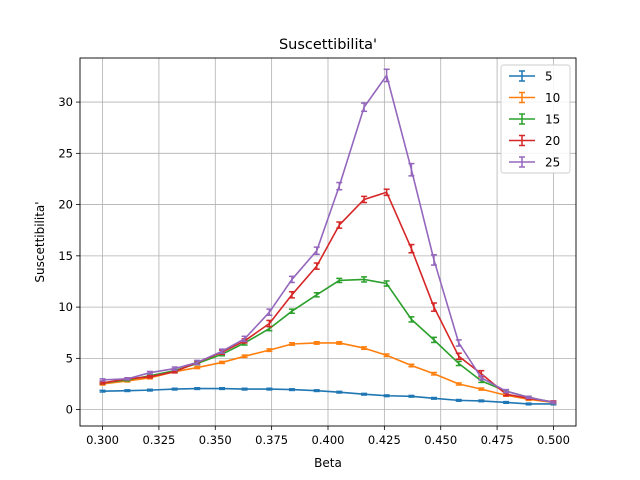  Describe the element at coordinates (69, 410) in the screenshot. I see `y-tick-label-0: 0` at that location.